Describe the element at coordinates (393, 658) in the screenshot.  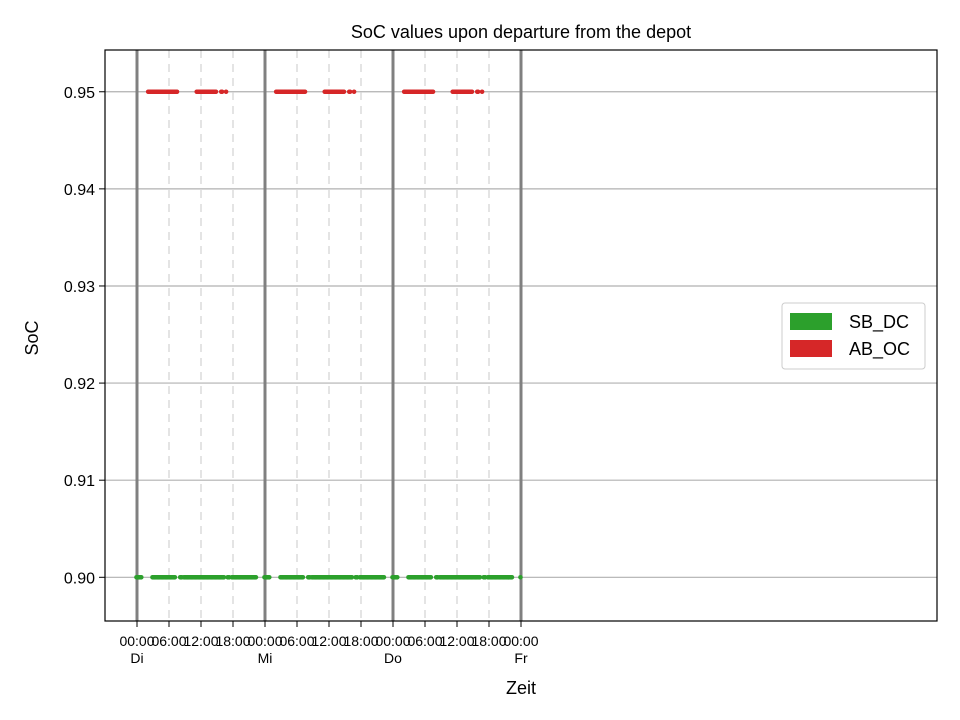
I see `x-tick-day-label: Do` at that location.